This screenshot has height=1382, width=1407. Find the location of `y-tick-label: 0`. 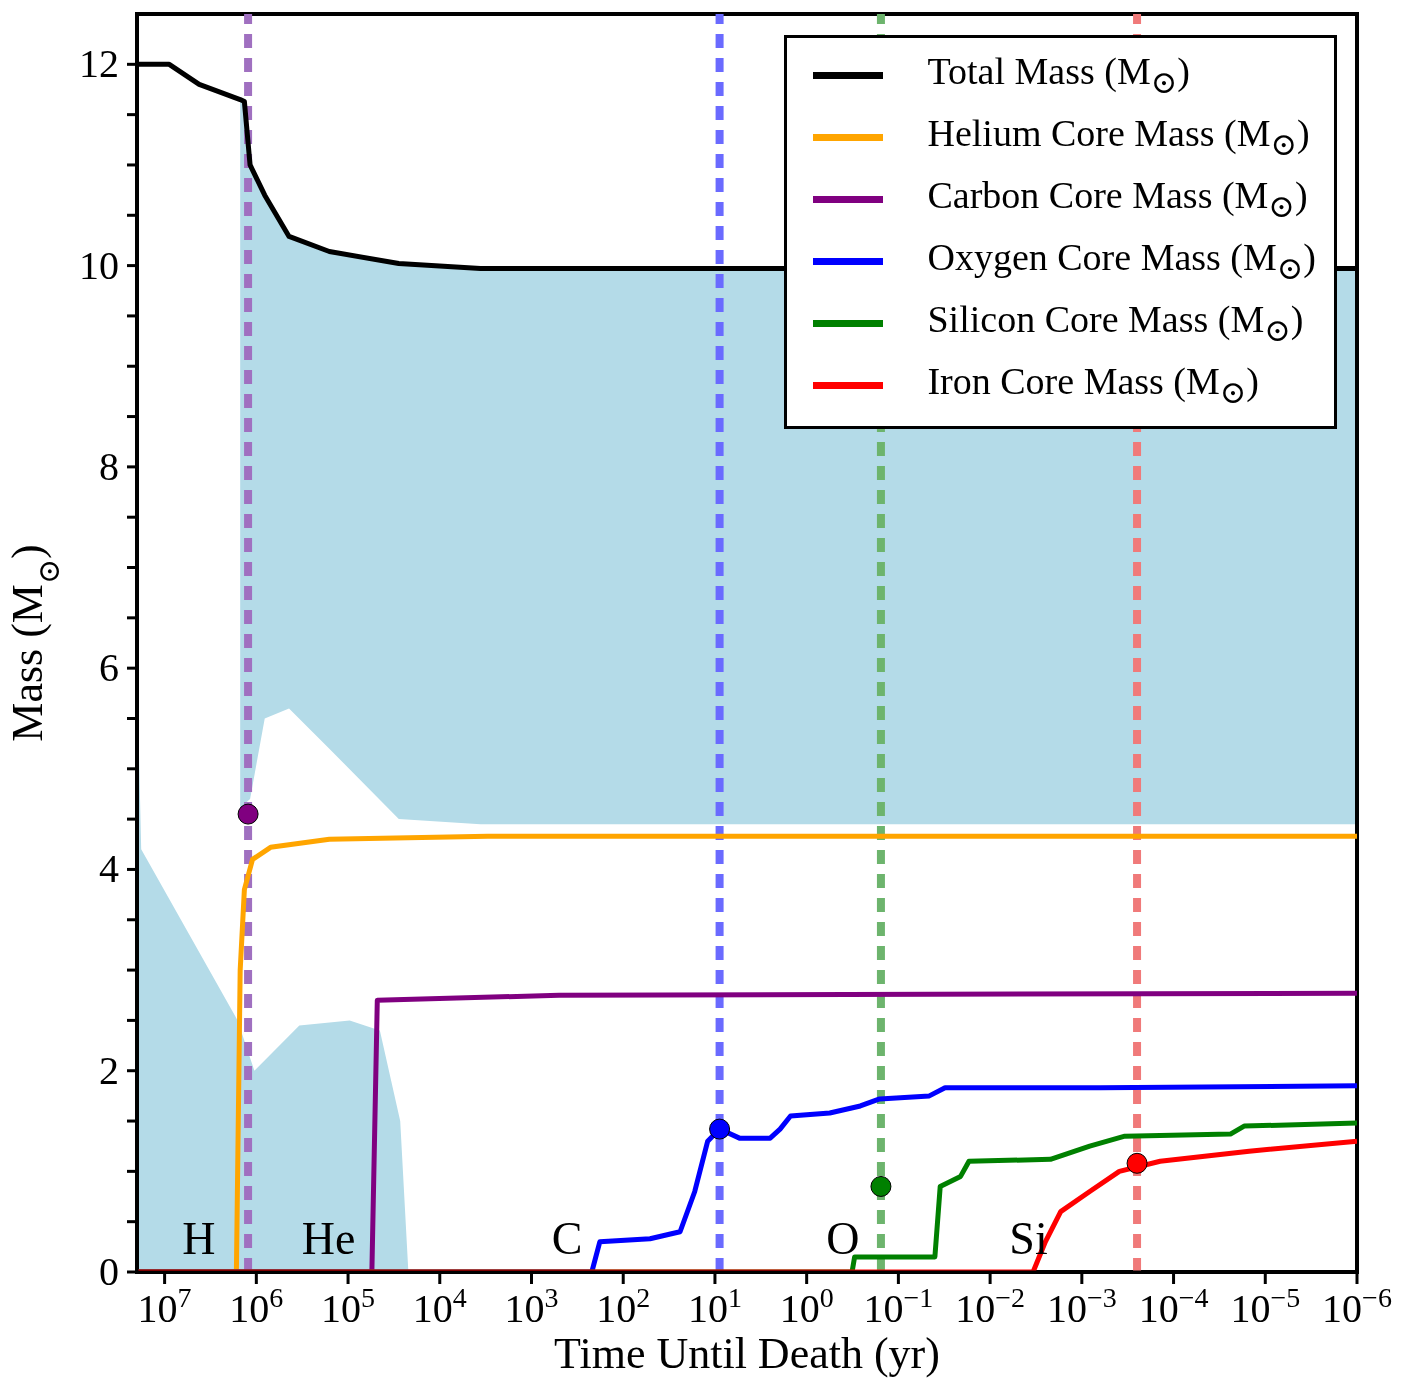

y-tick-label: 0 is located at coordinates (109, 1271).